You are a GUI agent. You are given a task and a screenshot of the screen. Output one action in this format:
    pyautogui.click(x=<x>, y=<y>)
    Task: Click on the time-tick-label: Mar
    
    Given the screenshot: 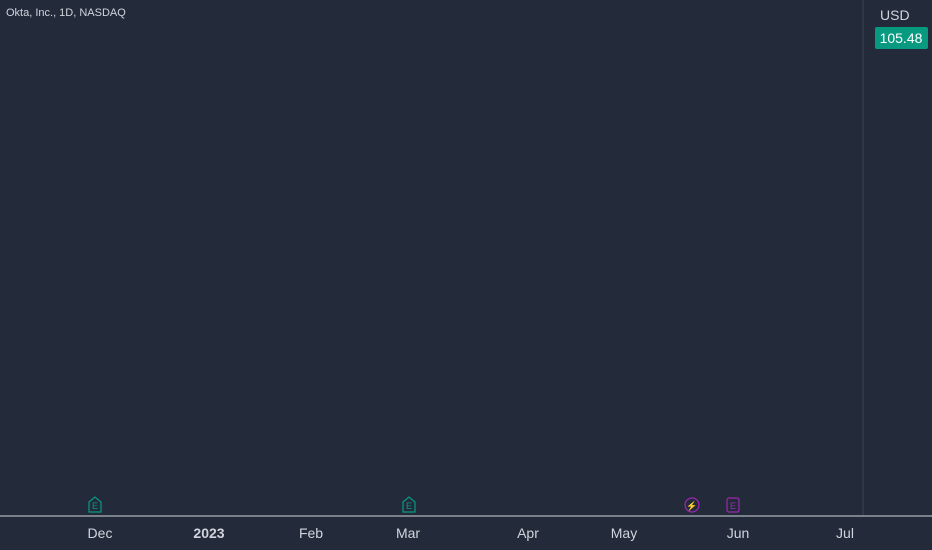 What is the action you would take?
    pyautogui.click(x=408, y=533)
    